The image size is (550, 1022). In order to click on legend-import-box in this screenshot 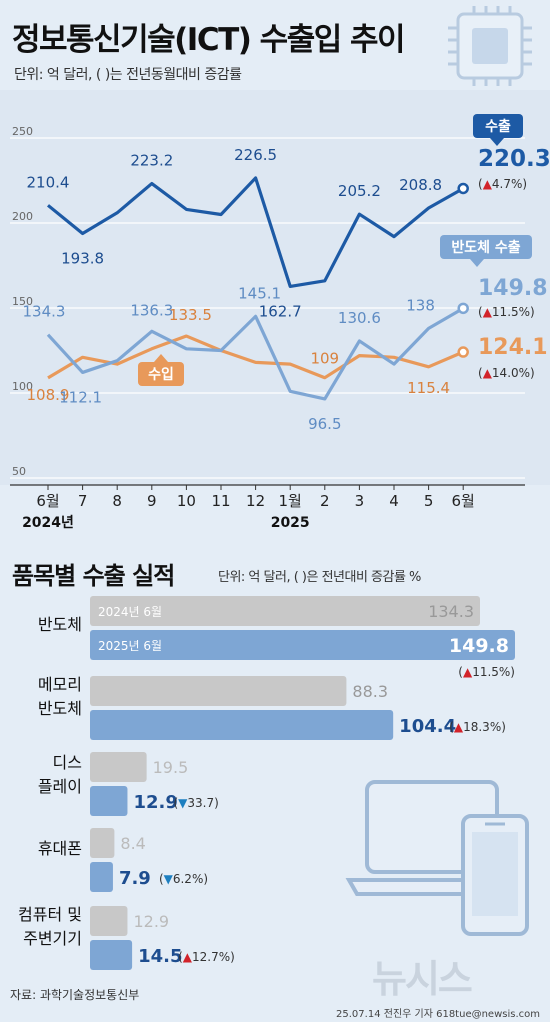, I will do `click(161, 374)`.